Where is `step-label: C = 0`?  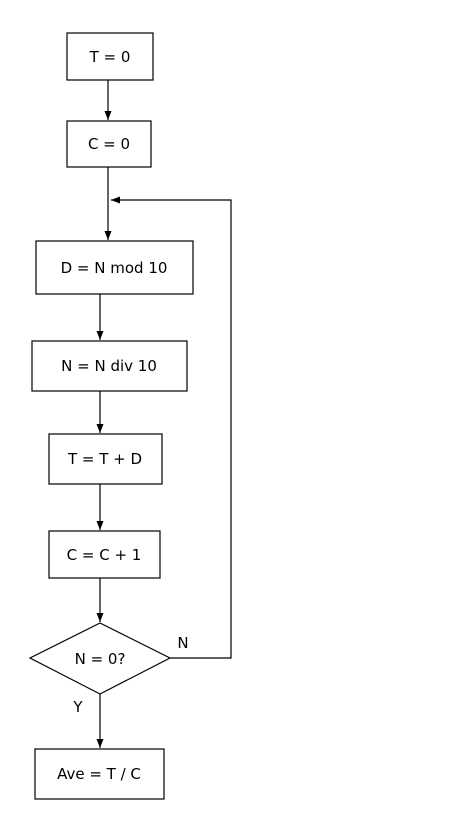
step-label: C = 0 is located at coordinates (109, 144).